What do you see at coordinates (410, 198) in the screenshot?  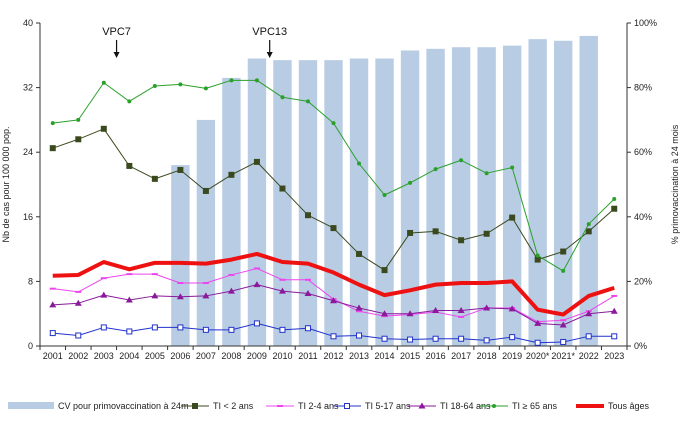 I see `bar-2015` at bounding box center [410, 198].